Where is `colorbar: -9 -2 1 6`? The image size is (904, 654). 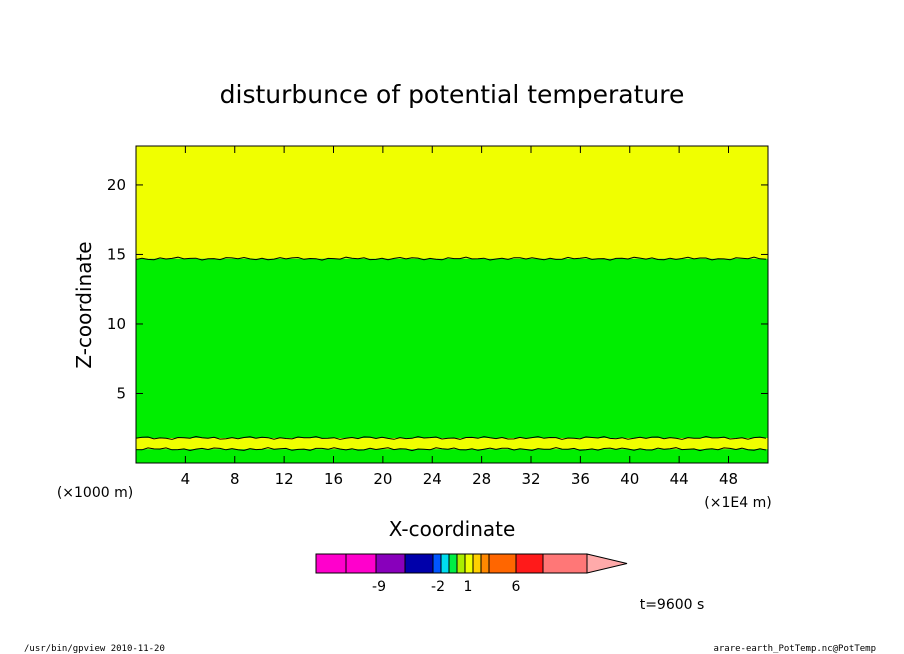 colorbar: -9 -2 1 6 is located at coordinates (471, 574).